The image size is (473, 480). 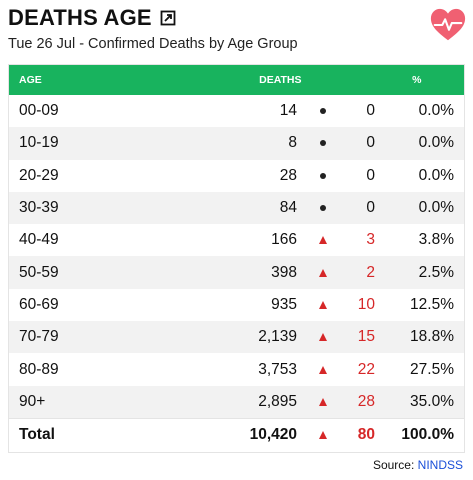 What do you see at coordinates (288, 208) in the screenshot?
I see `row-deaths: 84` at bounding box center [288, 208].